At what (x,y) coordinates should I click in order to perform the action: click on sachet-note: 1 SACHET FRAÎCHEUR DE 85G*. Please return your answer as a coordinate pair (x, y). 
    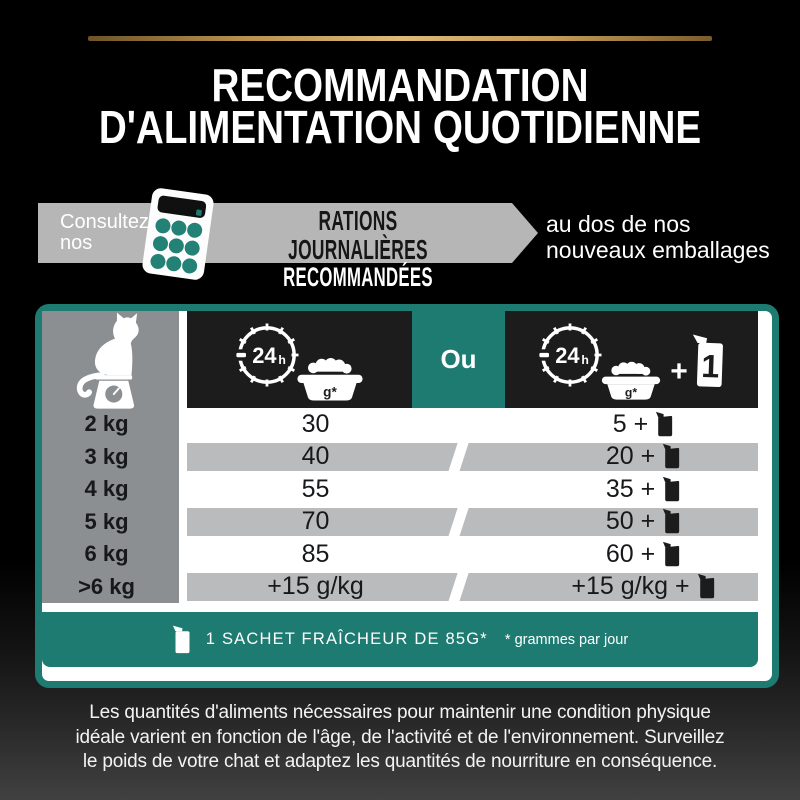
    Looking at the image, I should click on (346, 639).